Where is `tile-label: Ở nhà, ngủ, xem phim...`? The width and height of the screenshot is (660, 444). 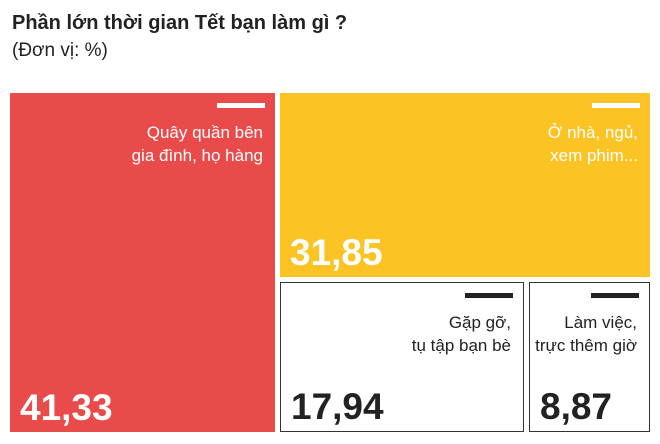 tile-label: Ở nhà, ngủ, xem phim... is located at coordinates (592, 144).